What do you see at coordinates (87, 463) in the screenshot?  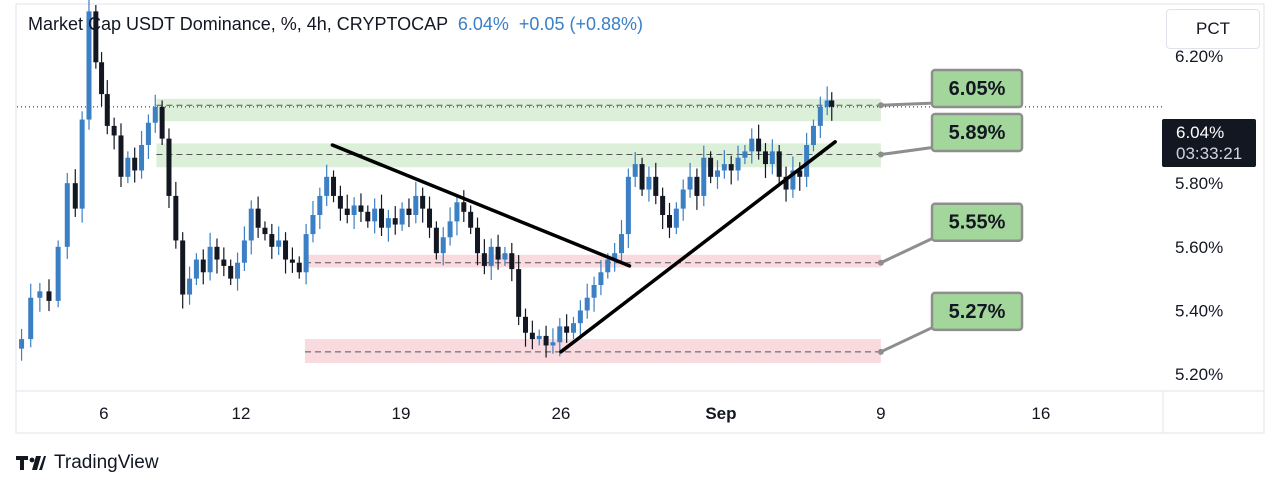 I see `brand-logo: TradingView` at bounding box center [87, 463].